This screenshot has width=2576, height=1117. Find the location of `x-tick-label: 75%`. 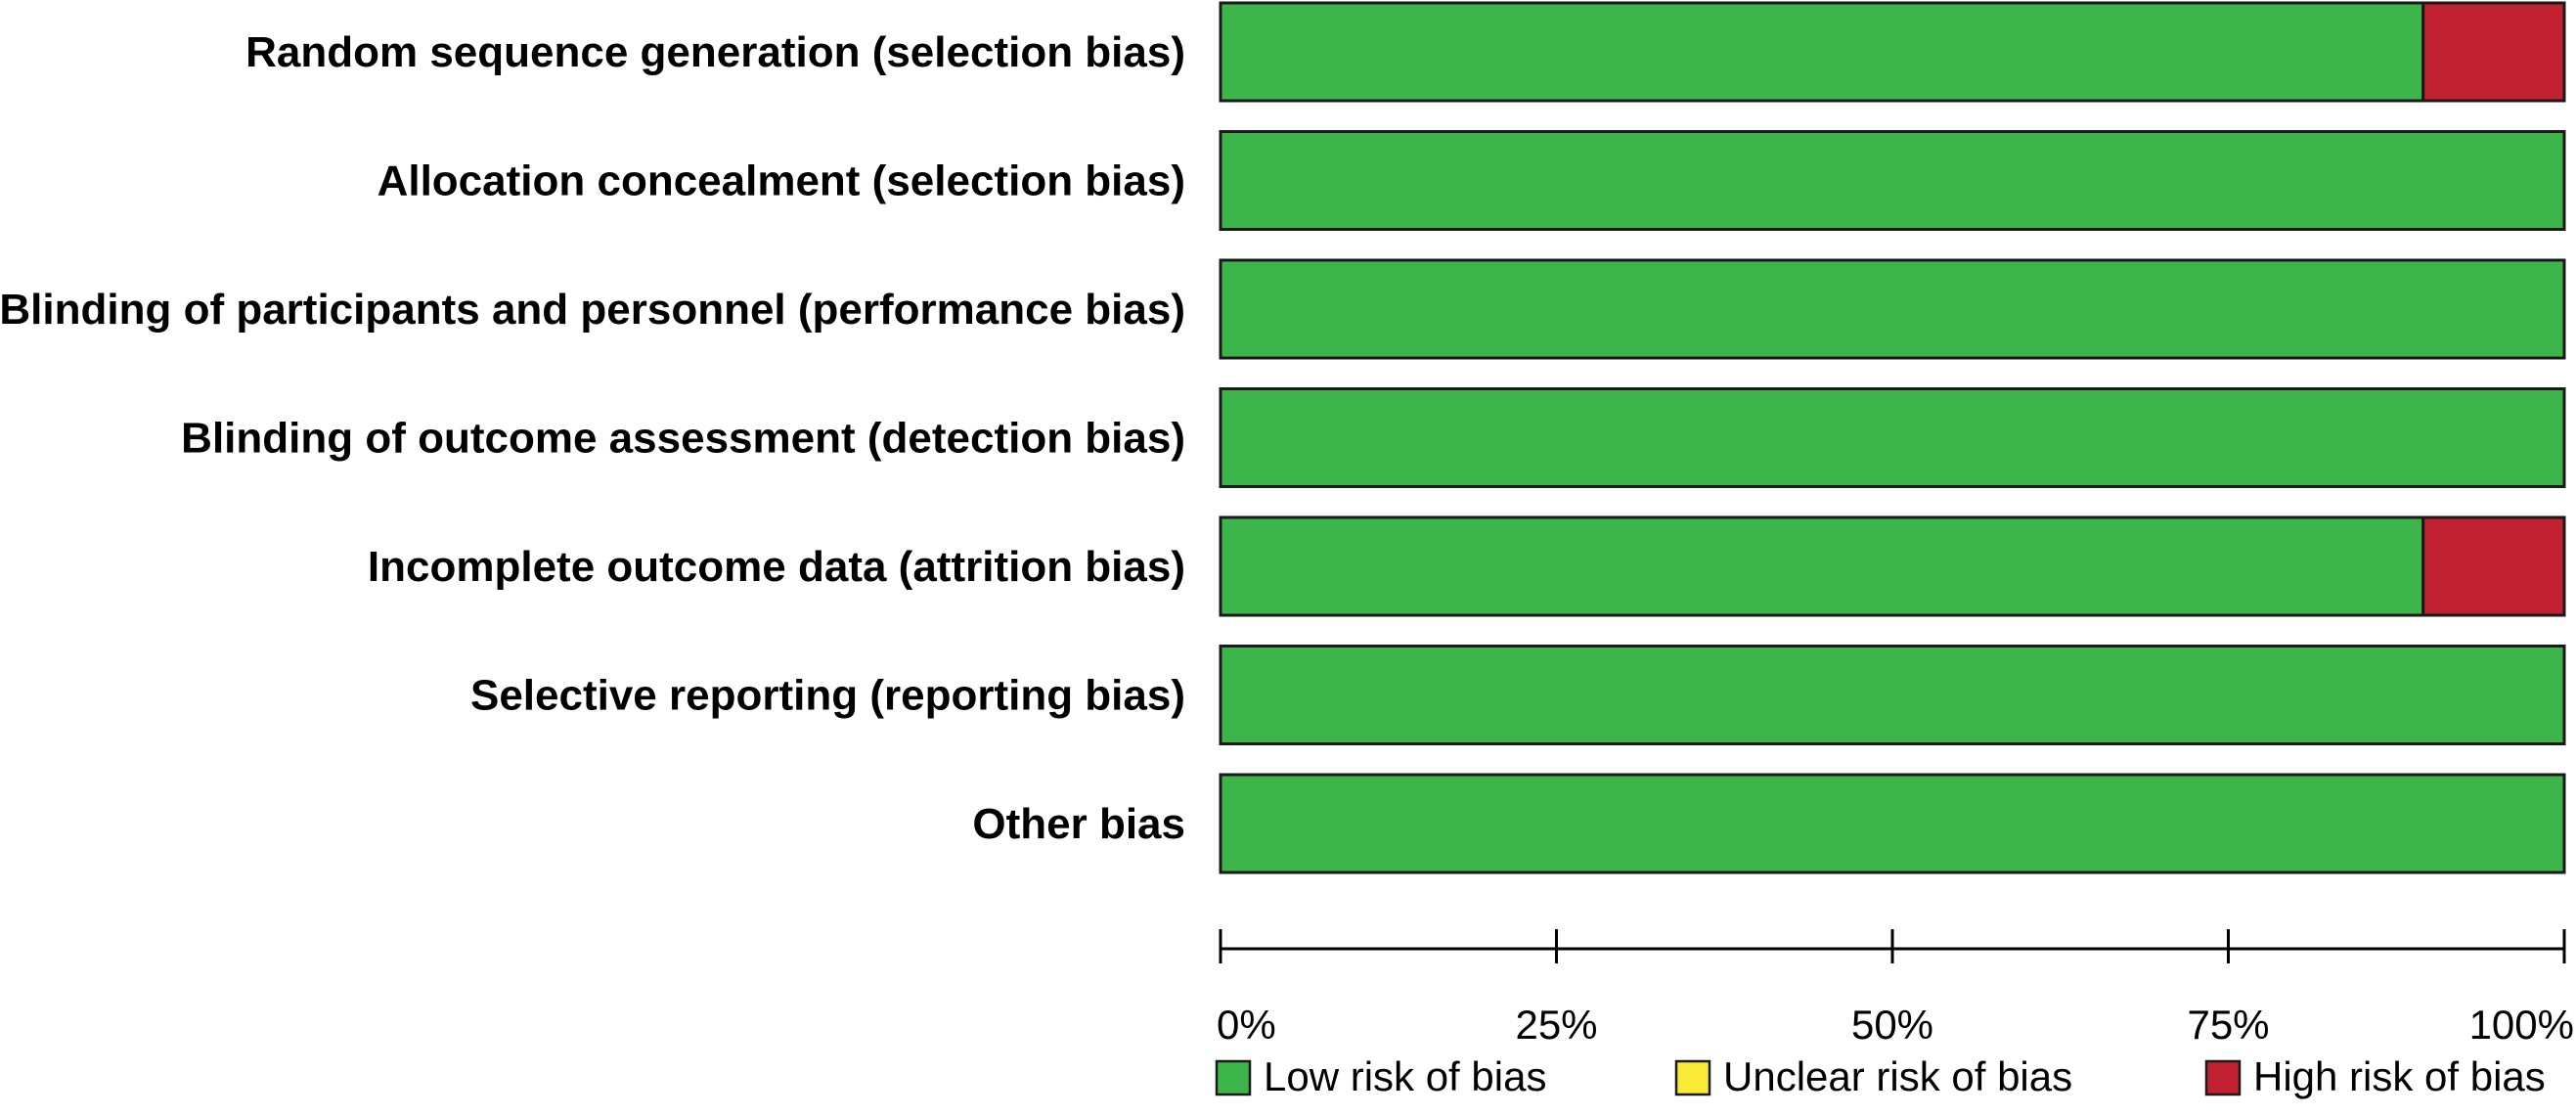

x-tick-label: 75% is located at coordinates (2228, 1025).